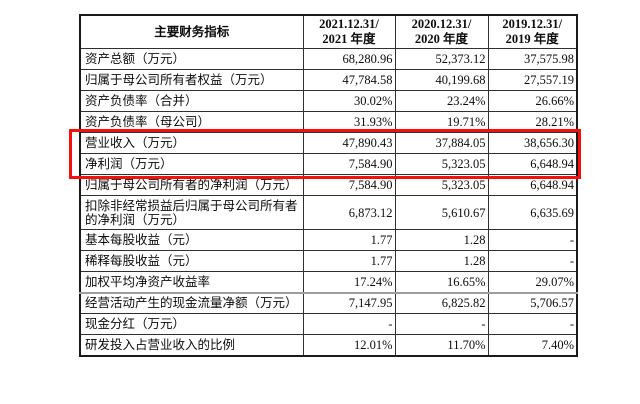 This screenshot has height=404, width=640. Describe the element at coordinates (191, 122) in the screenshot. I see `row-label: 资产负债率（母公司）` at that location.